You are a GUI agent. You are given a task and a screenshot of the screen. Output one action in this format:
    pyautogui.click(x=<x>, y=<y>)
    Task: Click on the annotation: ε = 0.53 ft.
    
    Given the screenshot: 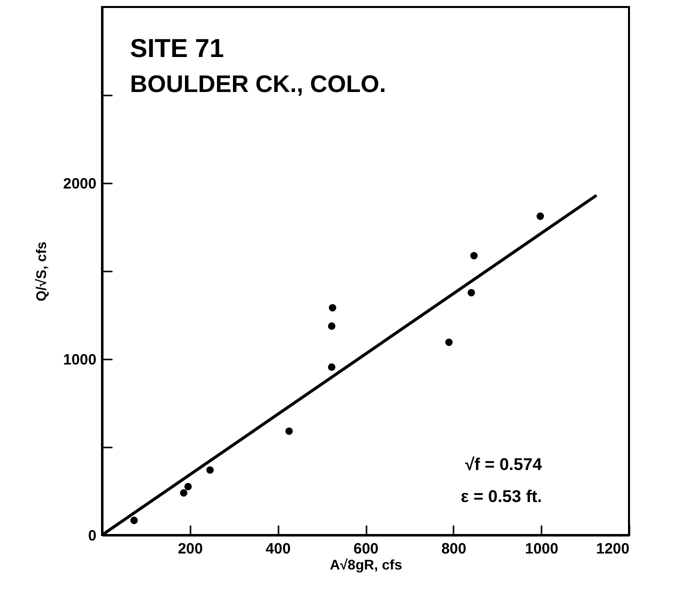 What is the action you would take?
    pyautogui.click(x=501, y=496)
    